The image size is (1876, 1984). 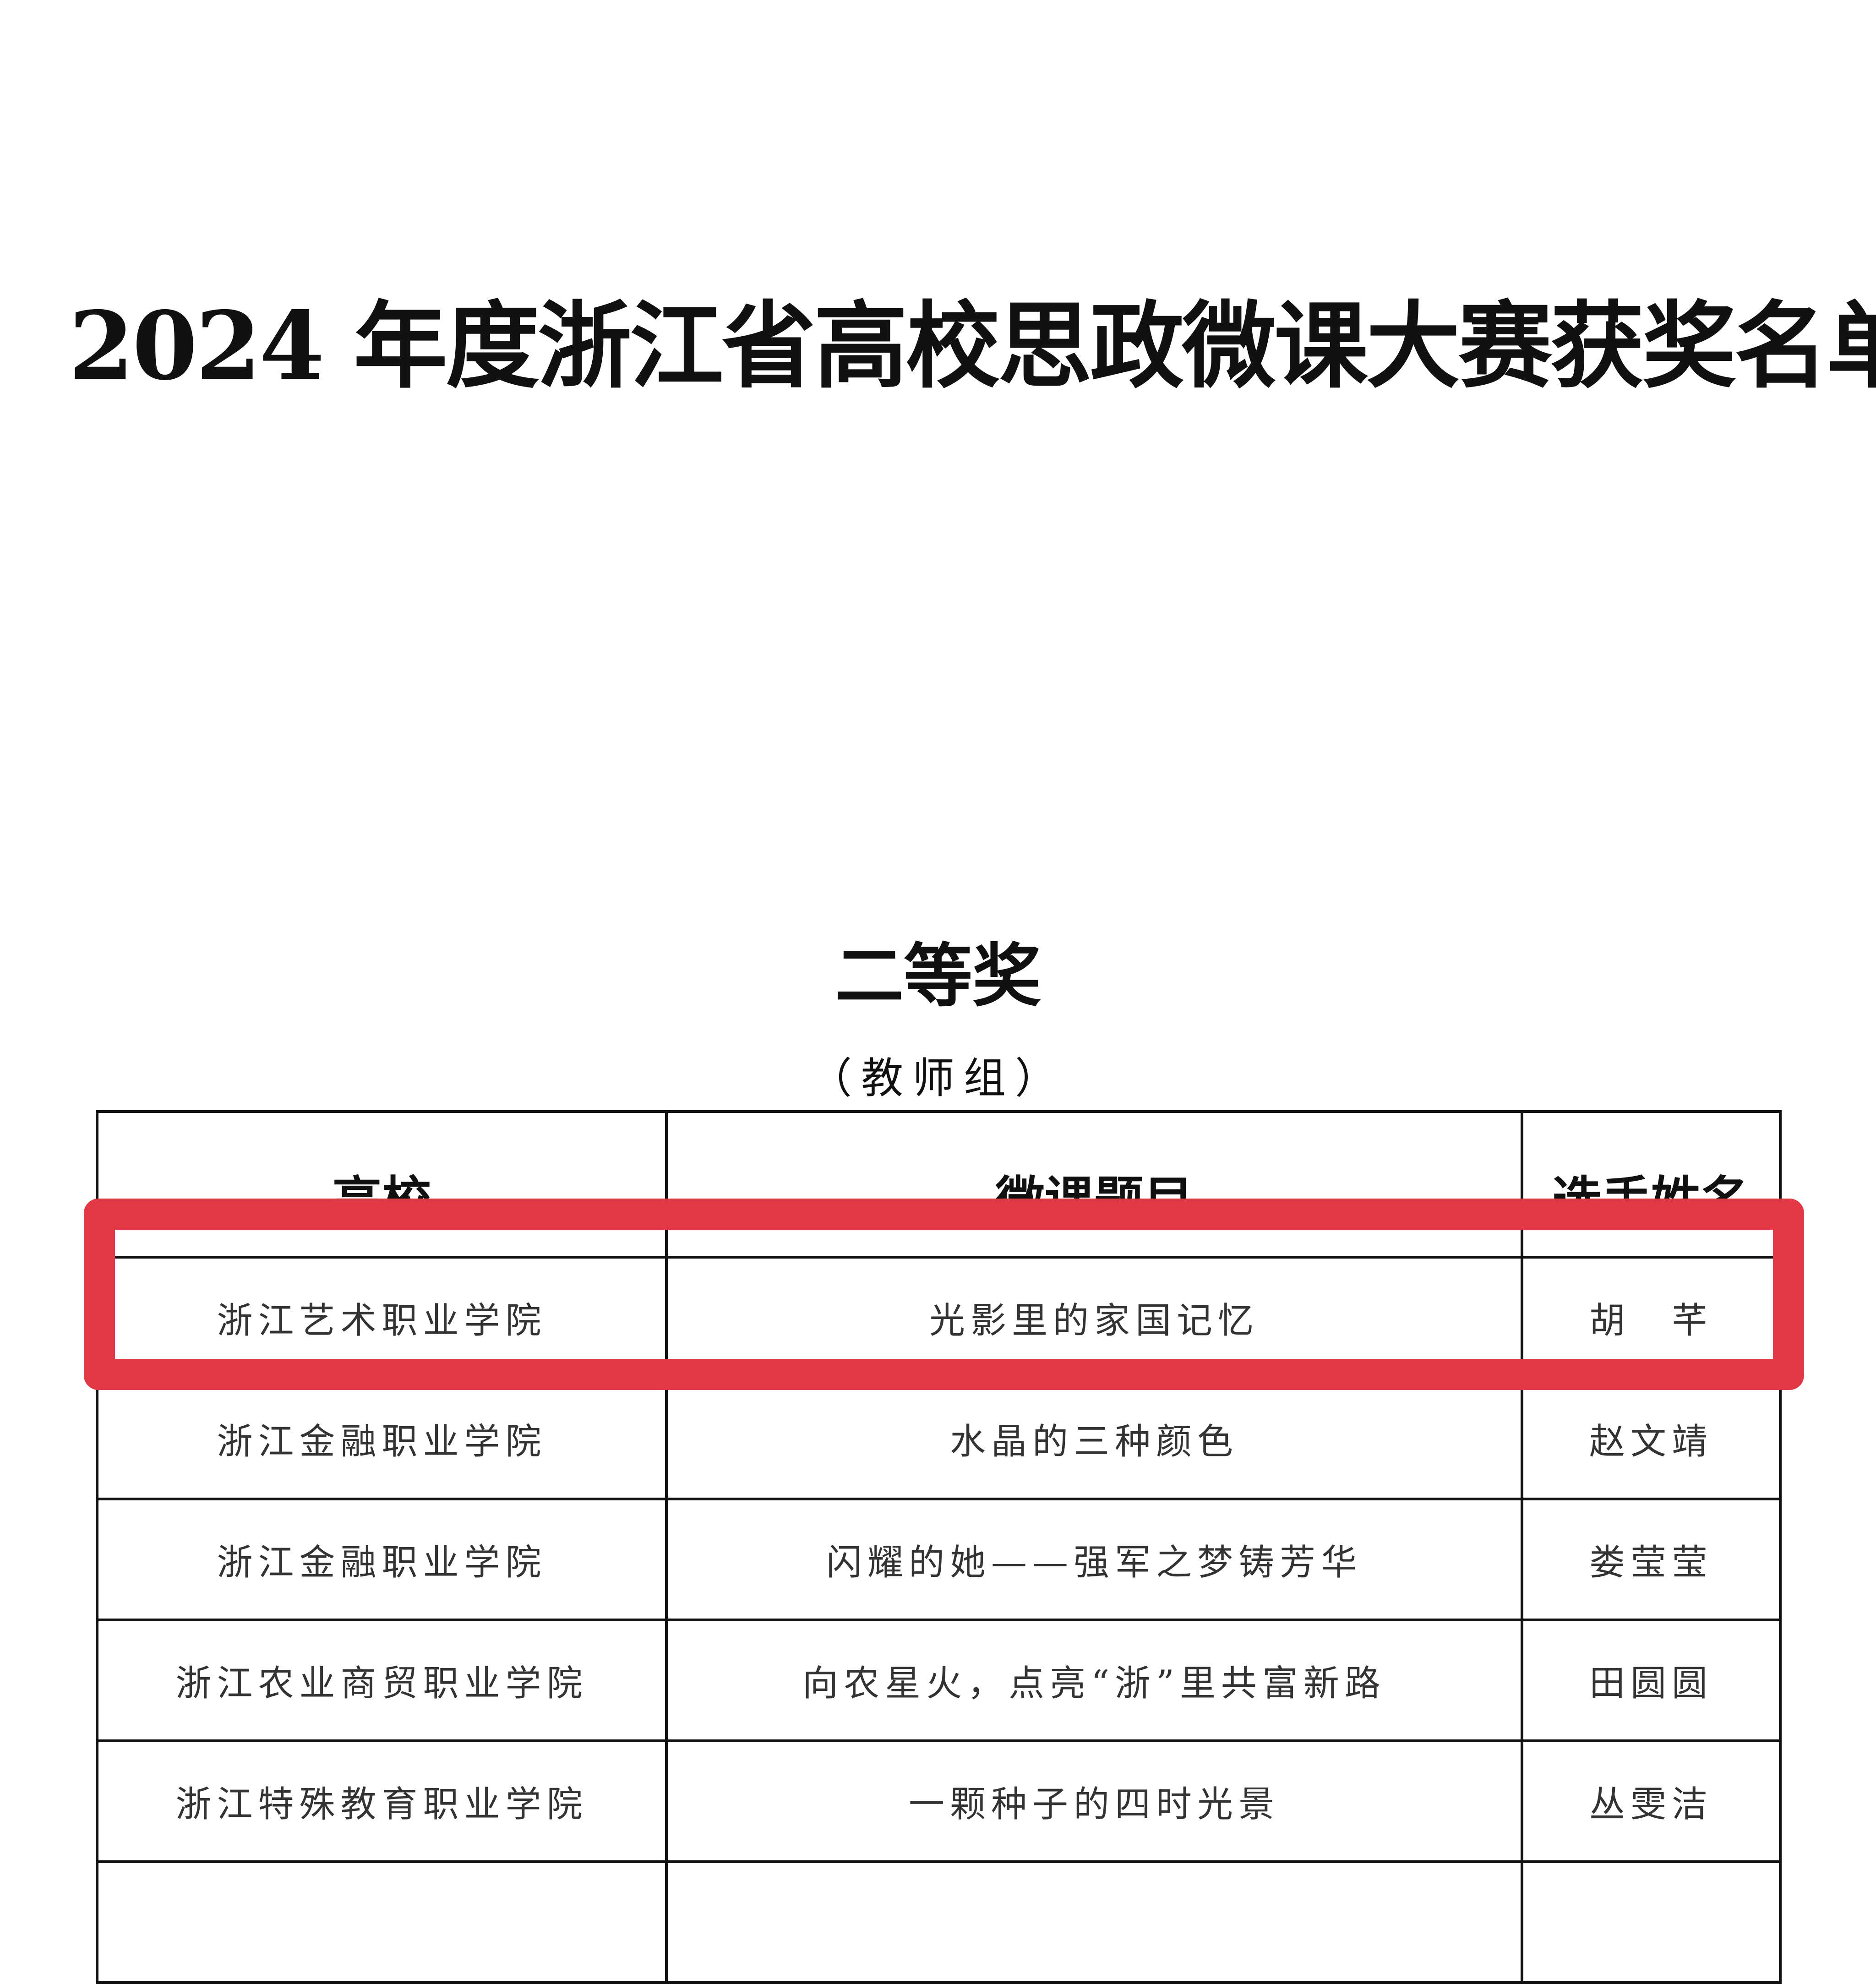 What do you see at coordinates (1094, 1438) in the screenshot?
I see `cell-topic: 水晶的三种颜色` at bounding box center [1094, 1438].